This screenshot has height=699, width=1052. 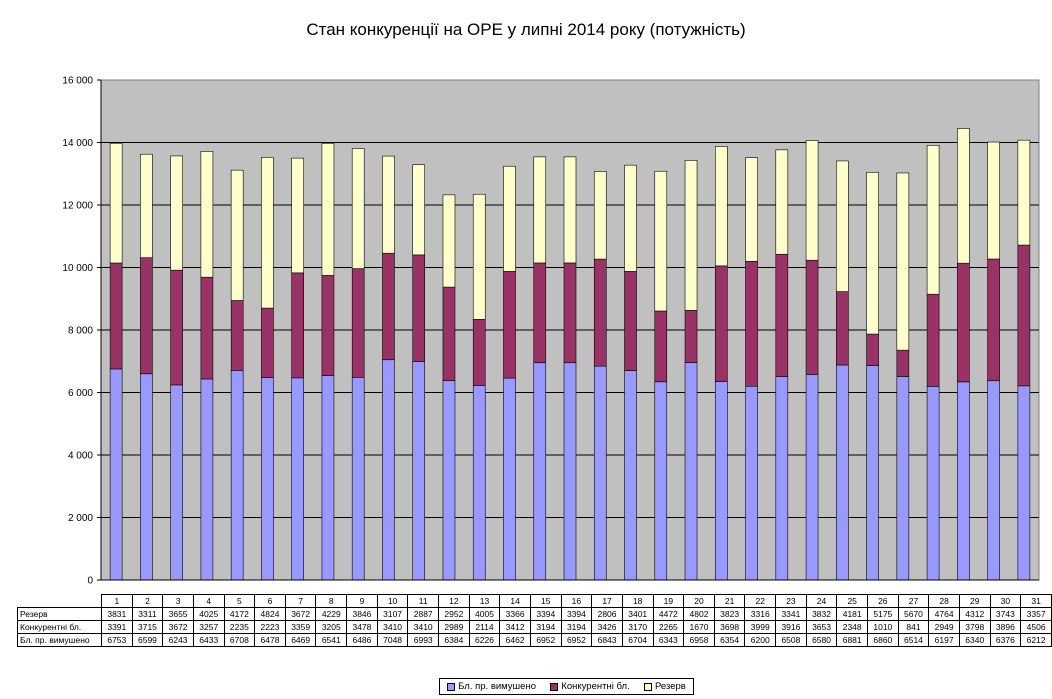 I want to click on x-category-label: 29, so click(x=974, y=601).